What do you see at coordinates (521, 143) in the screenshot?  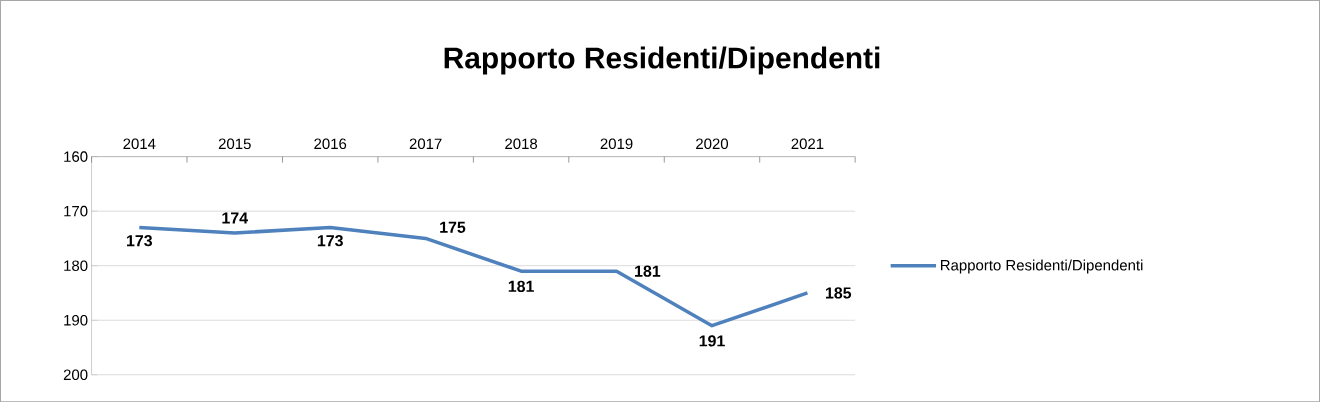 I see `x-tick-label: 2018` at bounding box center [521, 143].